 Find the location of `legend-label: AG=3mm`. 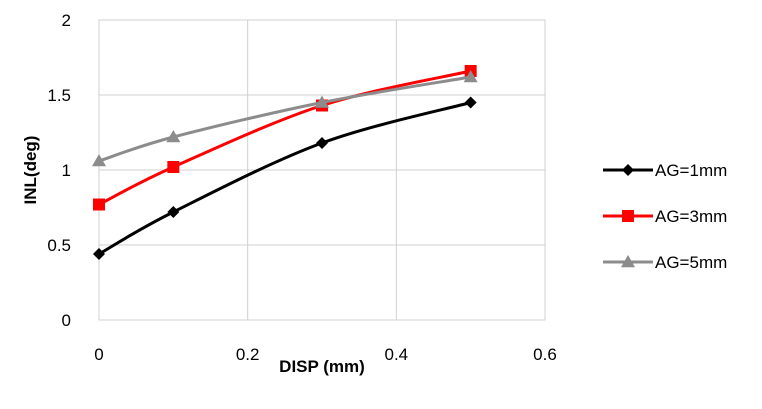

legend-label: AG=3mm is located at coordinates (691, 216).